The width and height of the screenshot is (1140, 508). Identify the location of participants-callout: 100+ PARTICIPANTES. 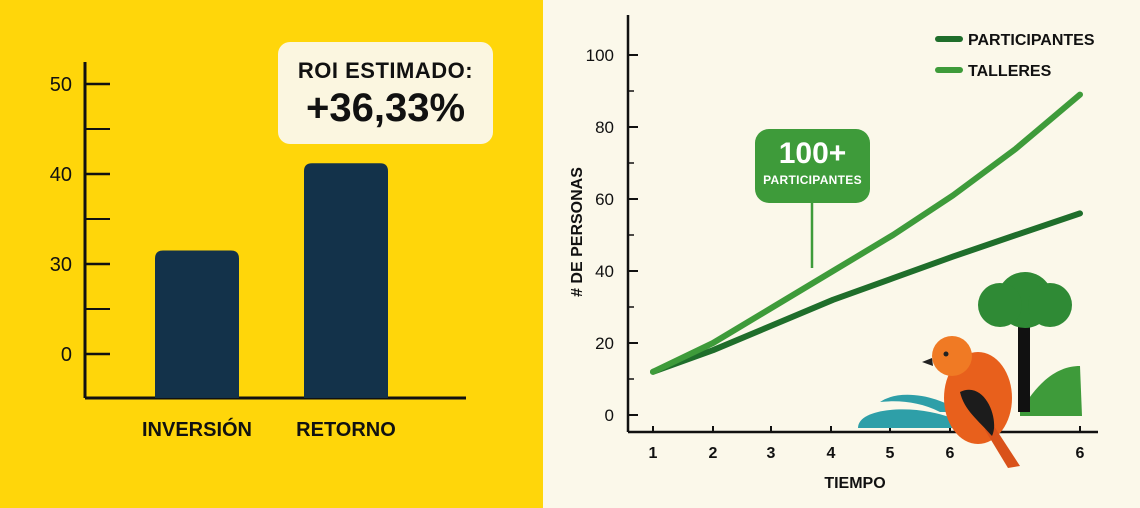
(812, 166).